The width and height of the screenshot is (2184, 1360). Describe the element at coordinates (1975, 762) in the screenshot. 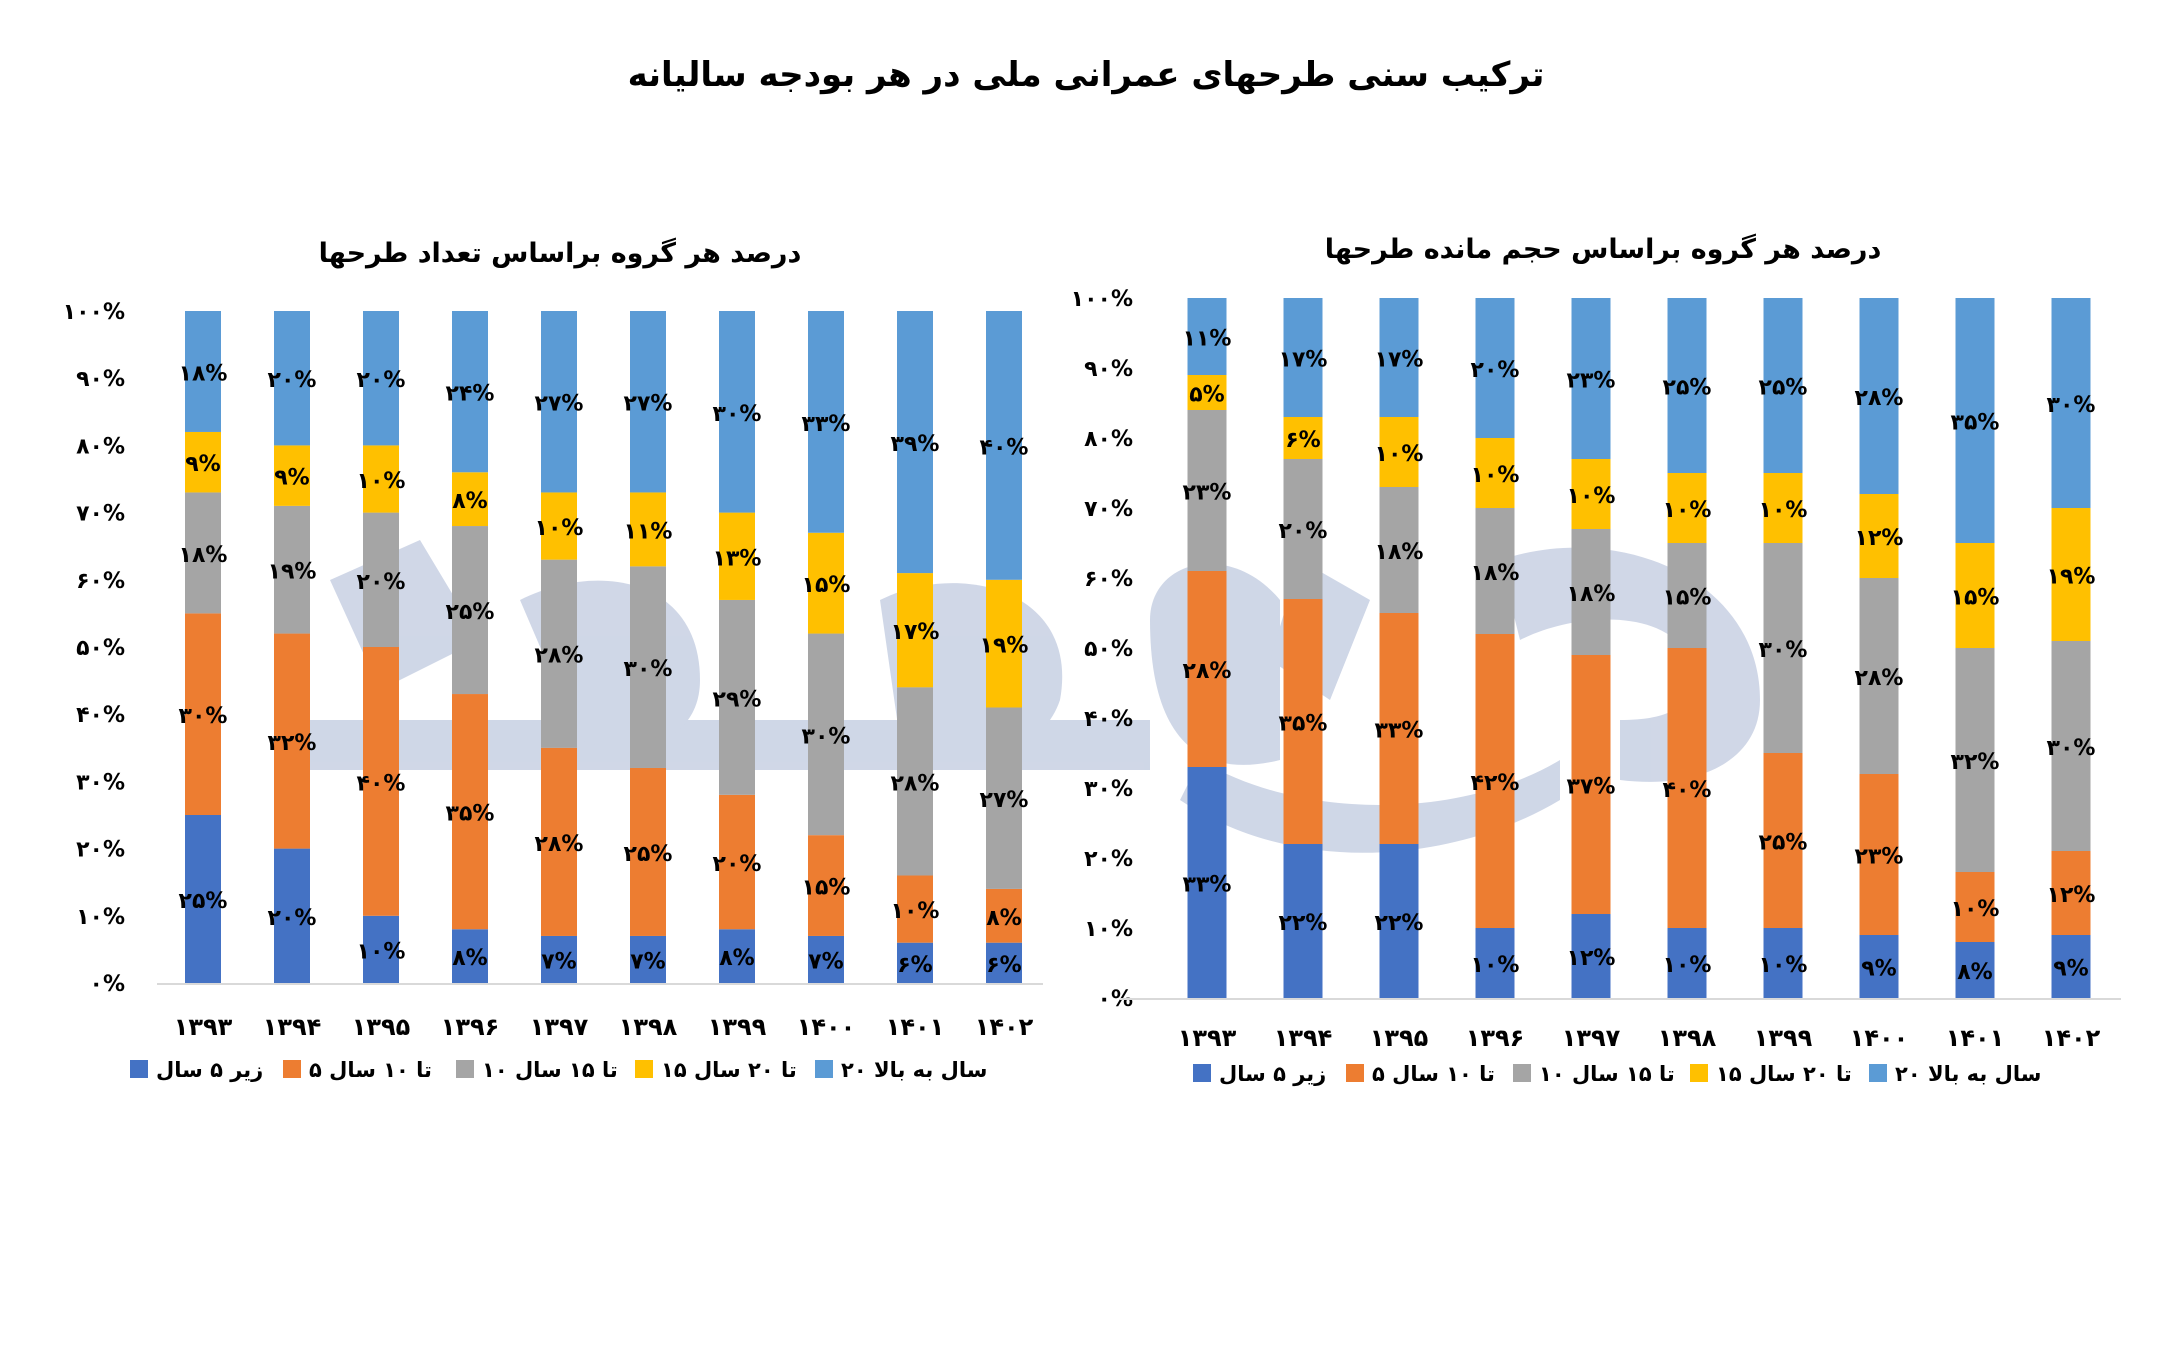

I see `data-label: ۳۲%` at that location.